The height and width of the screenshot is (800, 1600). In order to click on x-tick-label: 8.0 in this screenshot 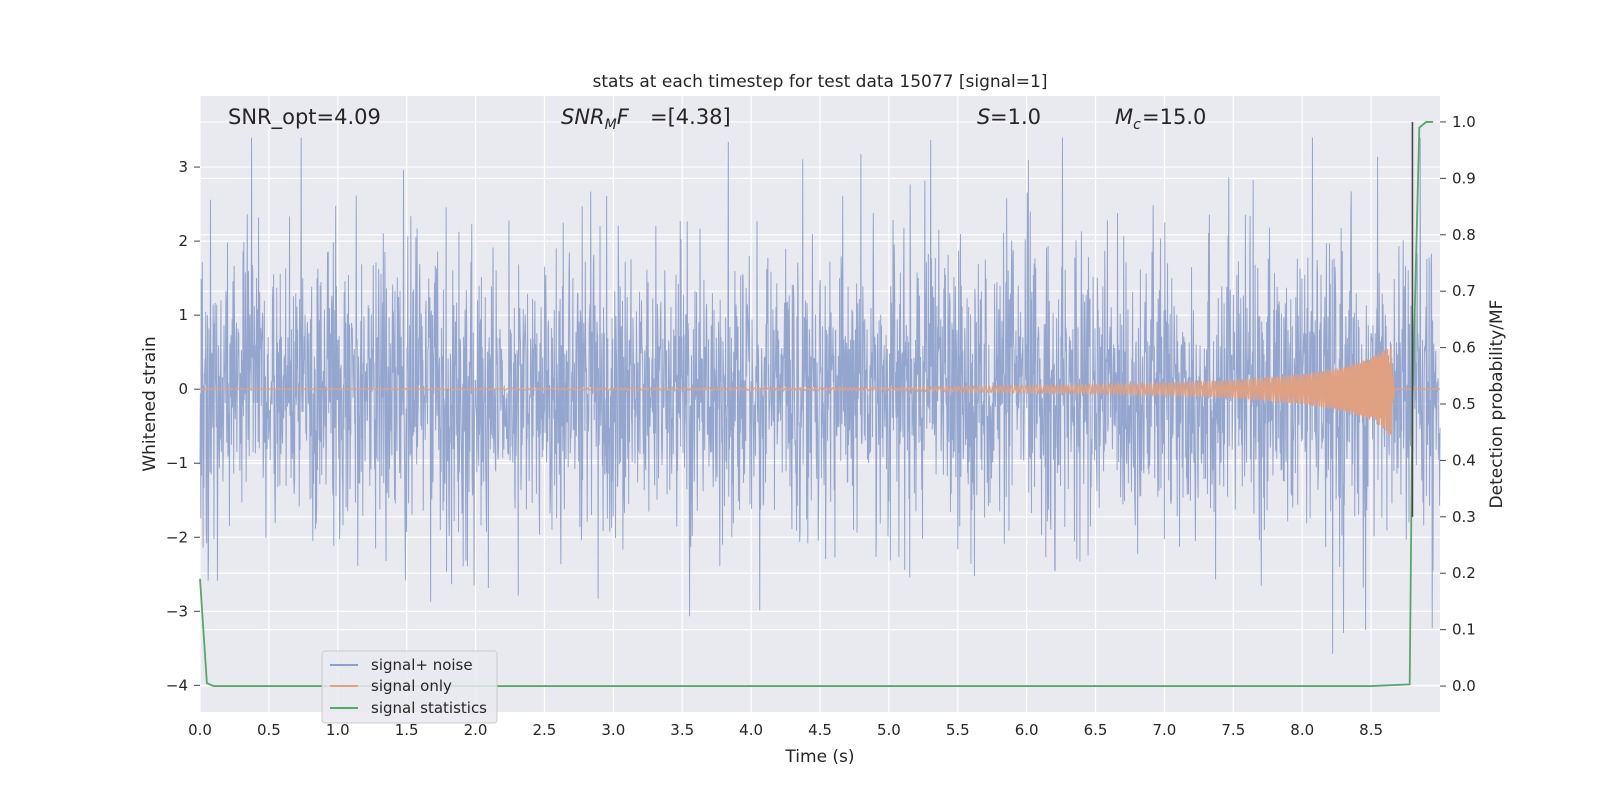, I will do `click(1302, 730)`.